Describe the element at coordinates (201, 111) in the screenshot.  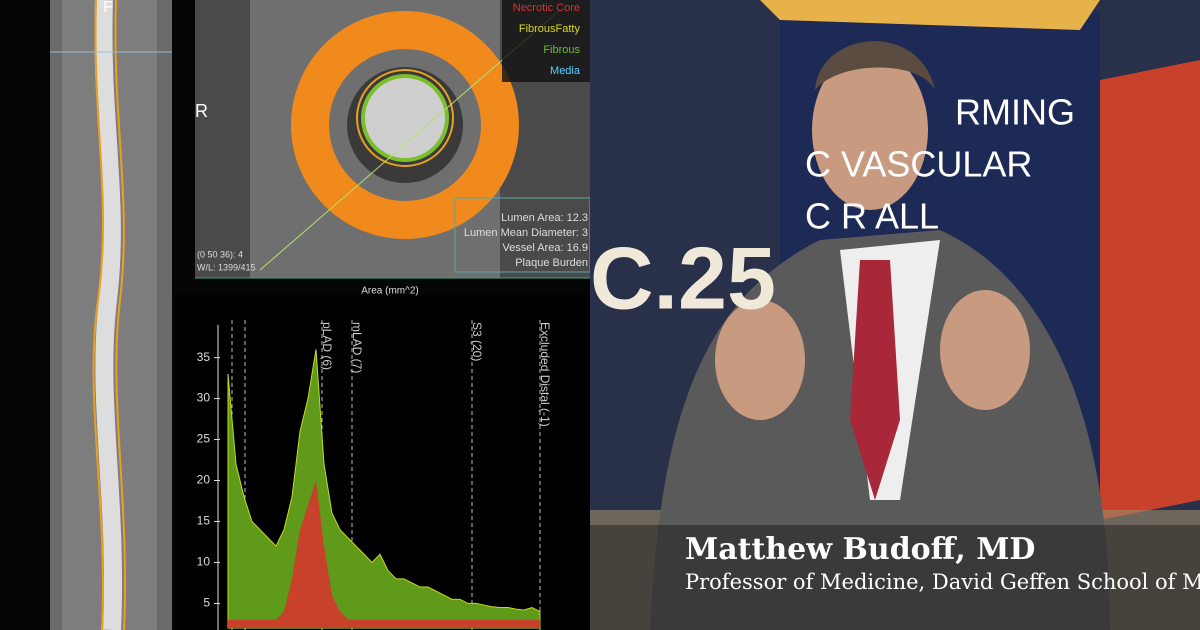
I see `label: R` at that location.